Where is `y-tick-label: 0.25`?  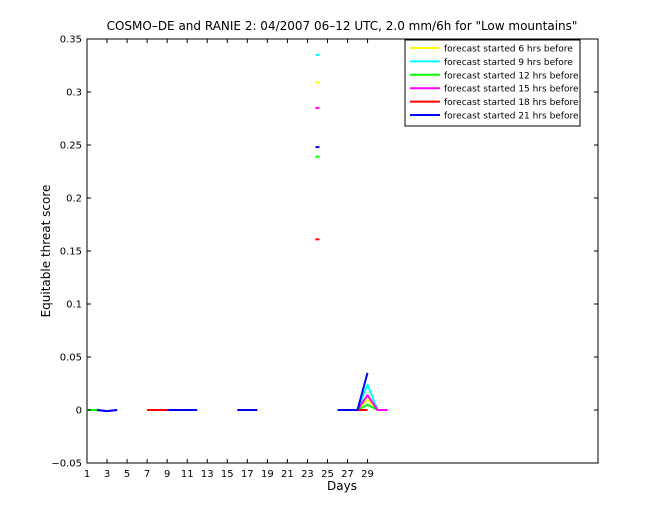 y-tick-label: 0.25 is located at coordinates (71, 146).